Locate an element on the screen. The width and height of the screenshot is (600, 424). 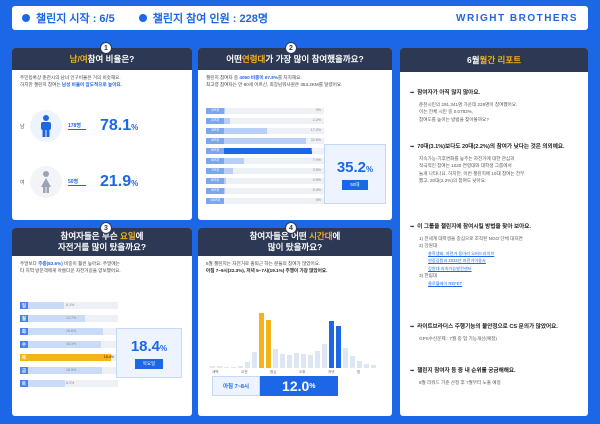
report-item-2-line3: 늘게 나타나요. 하지만, 이번 챌린지에 10대 참여는 전무 is located at coordinates (472, 173).